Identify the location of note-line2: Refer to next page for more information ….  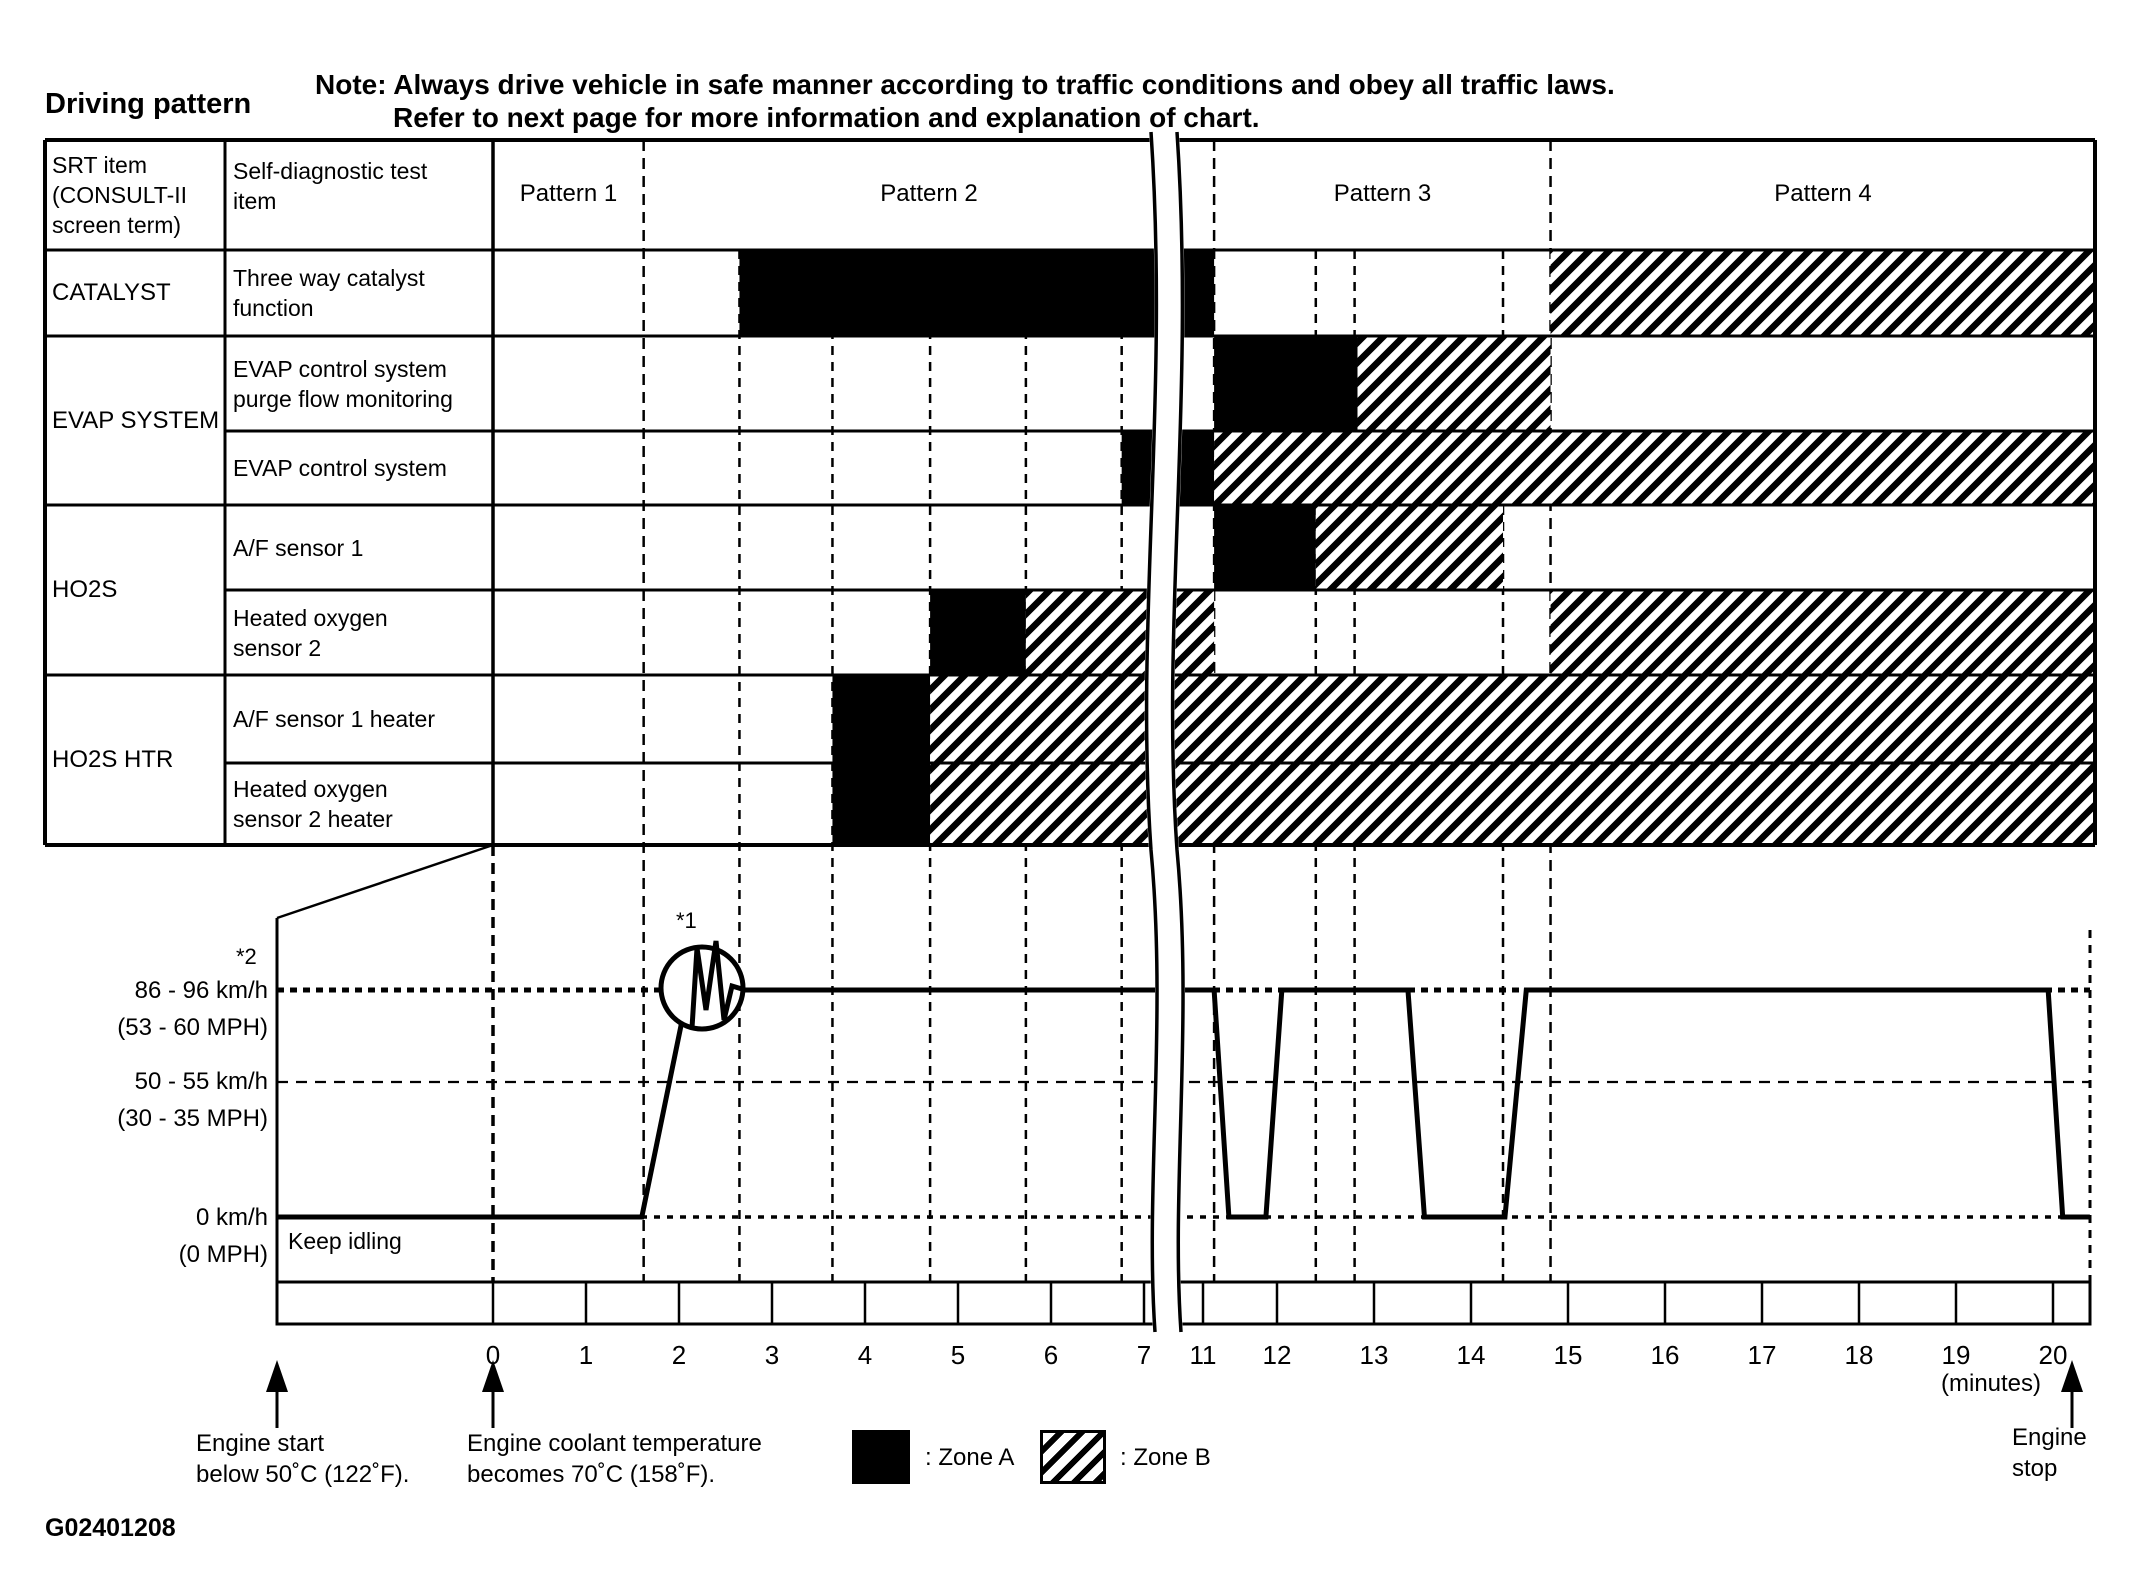
(826, 117).